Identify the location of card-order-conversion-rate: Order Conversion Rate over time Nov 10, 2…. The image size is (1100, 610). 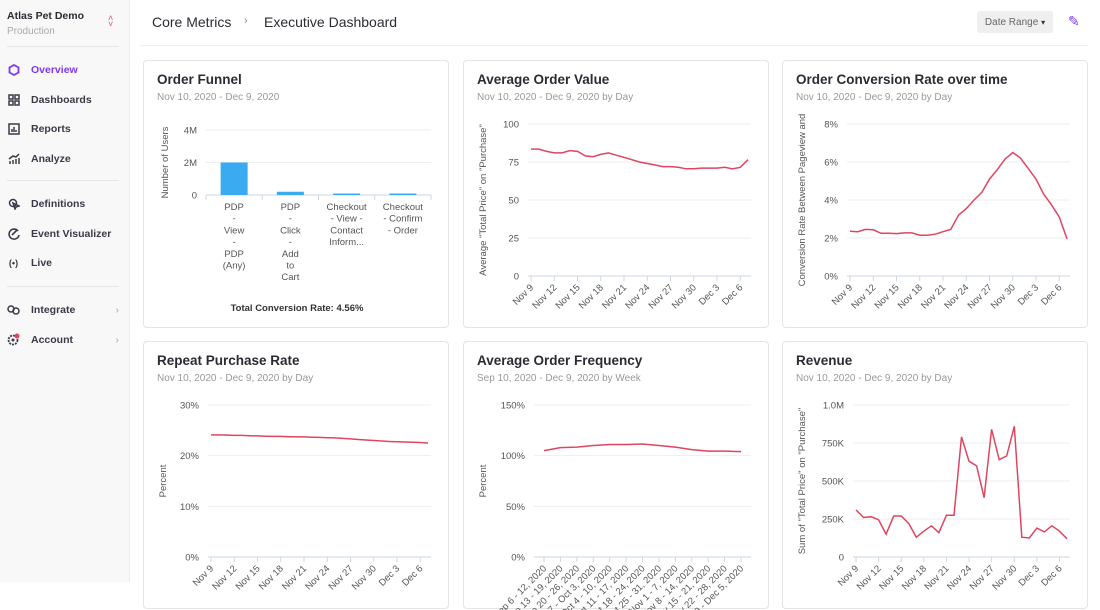
(935, 194).